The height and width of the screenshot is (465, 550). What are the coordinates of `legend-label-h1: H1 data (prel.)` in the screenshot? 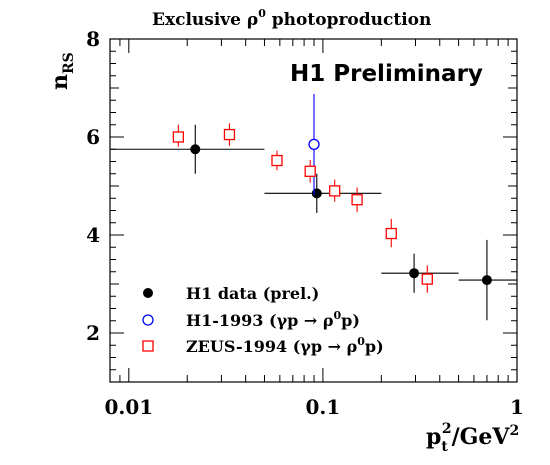 It's located at (252, 293).